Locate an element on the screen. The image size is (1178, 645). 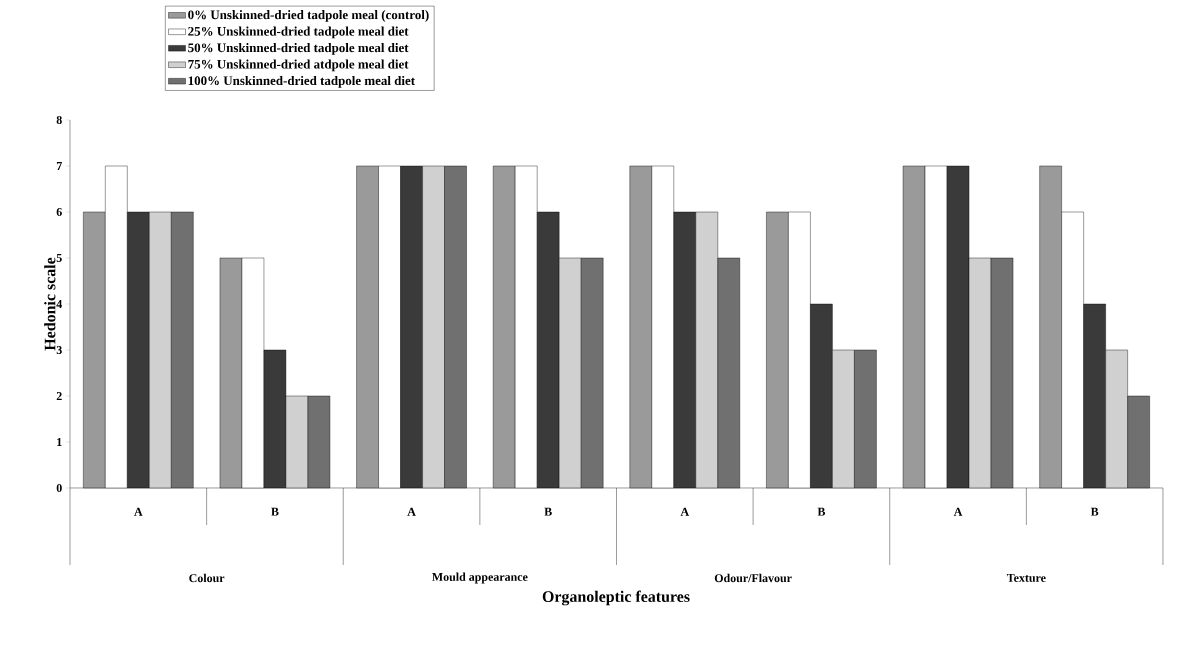
text: Mould appearance is located at coordinates (480, 578).